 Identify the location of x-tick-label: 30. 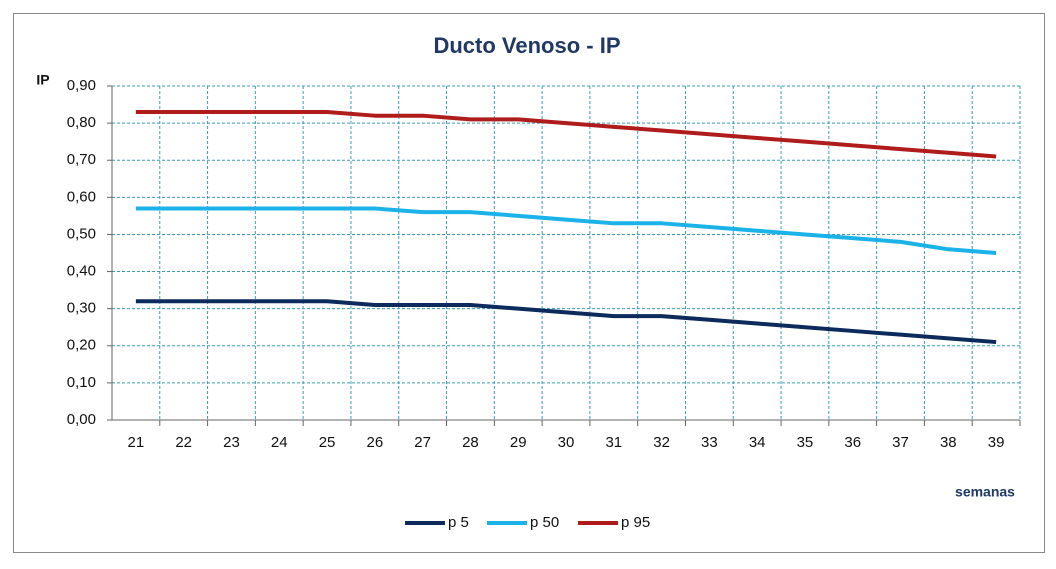
(566, 442).